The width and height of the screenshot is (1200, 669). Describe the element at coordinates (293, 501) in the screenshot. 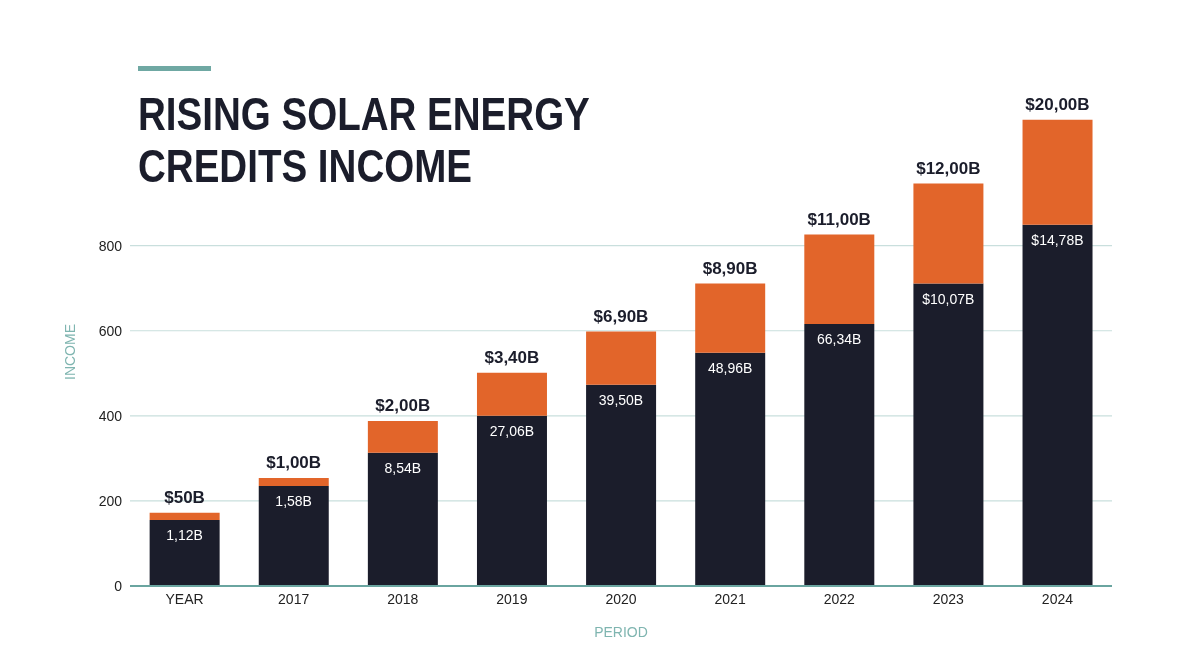

I see `annotation: 1,58B` at that location.